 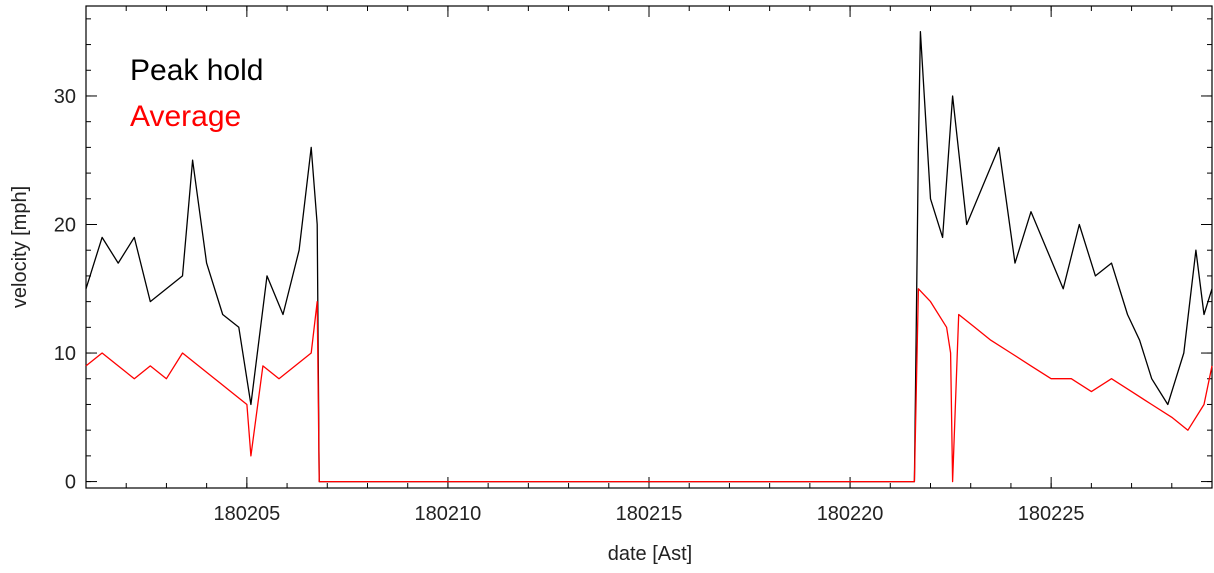 What do you see at coordinates (246, 514) in the screenshot?
I see `x-tick-label: 180205` at bounding box center [246, 514].